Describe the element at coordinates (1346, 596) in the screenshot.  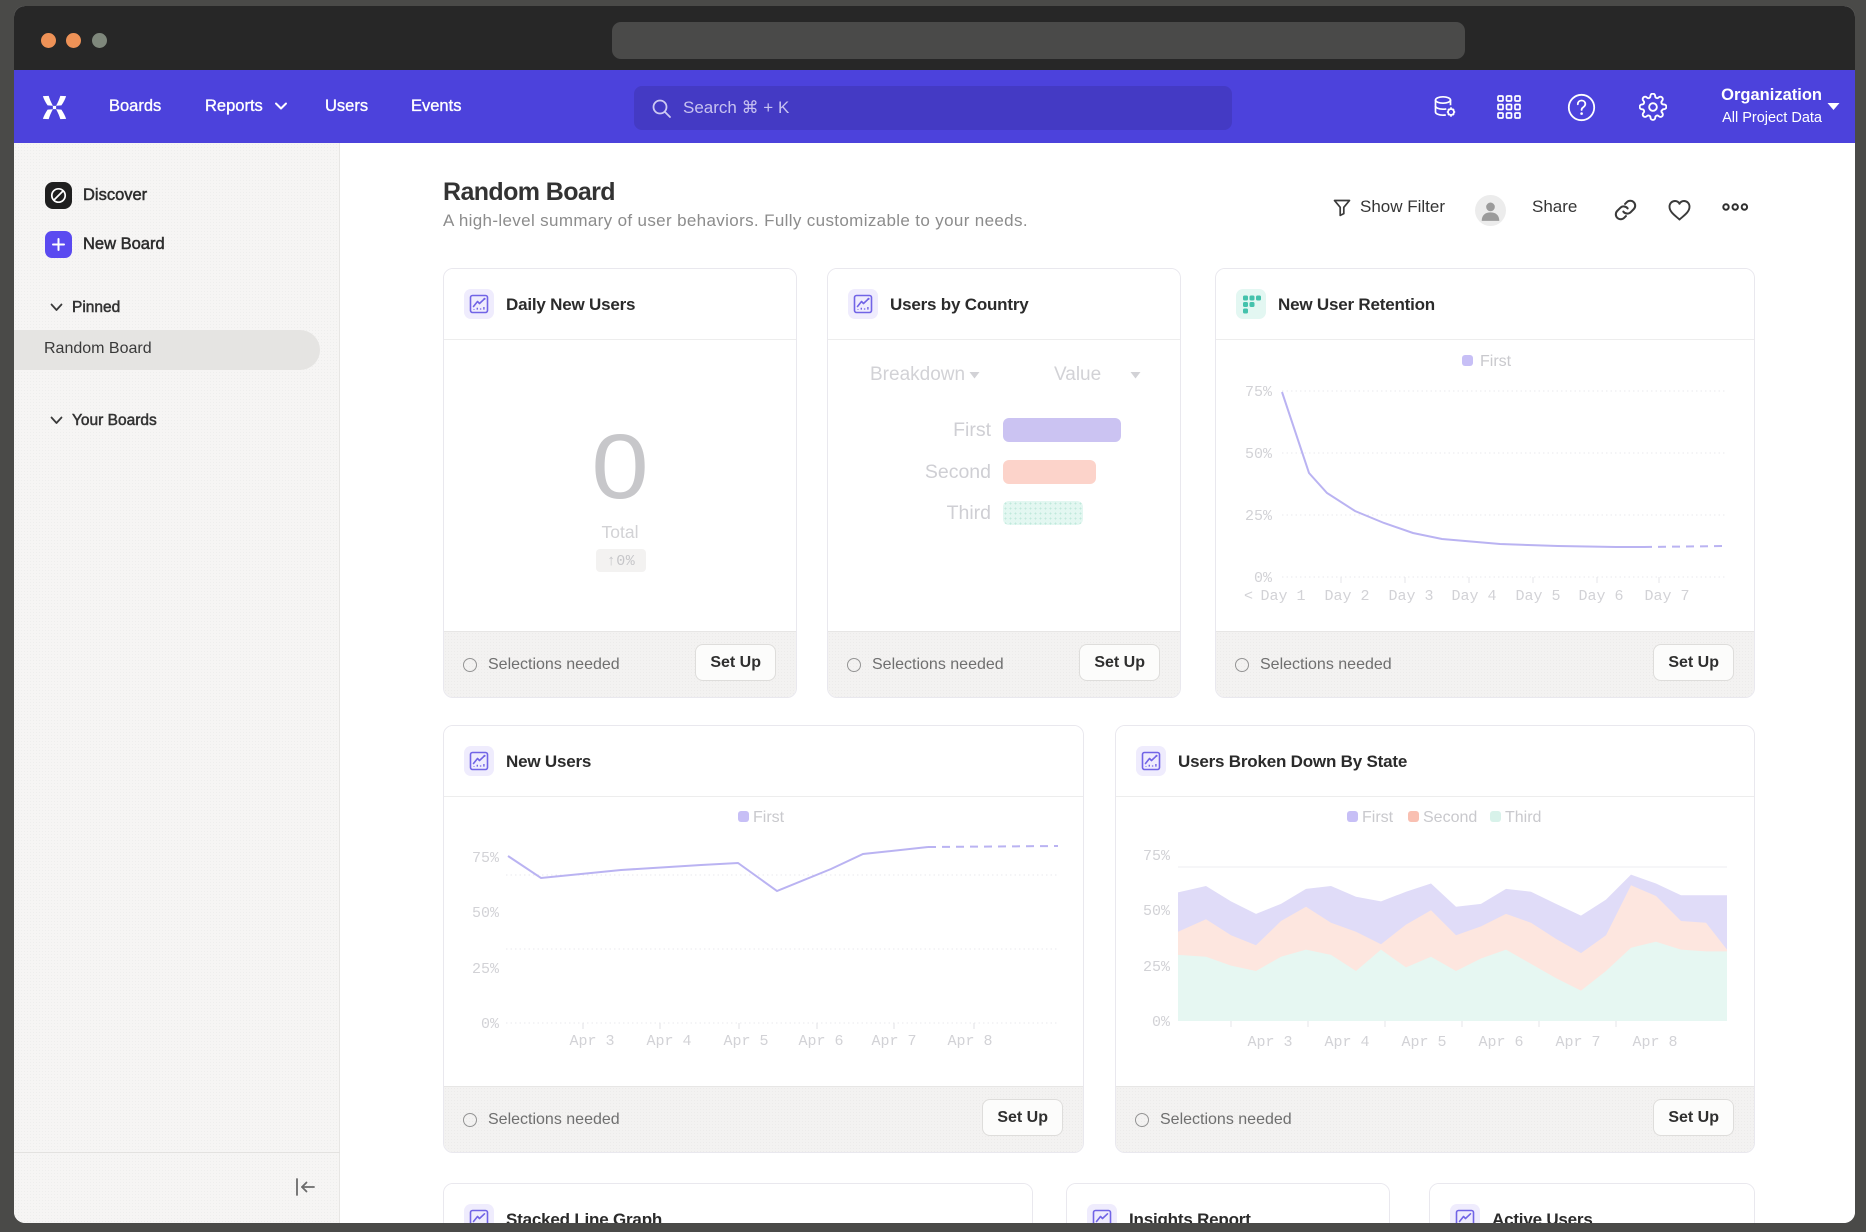
I see `svg-text: Day 2` at that location.